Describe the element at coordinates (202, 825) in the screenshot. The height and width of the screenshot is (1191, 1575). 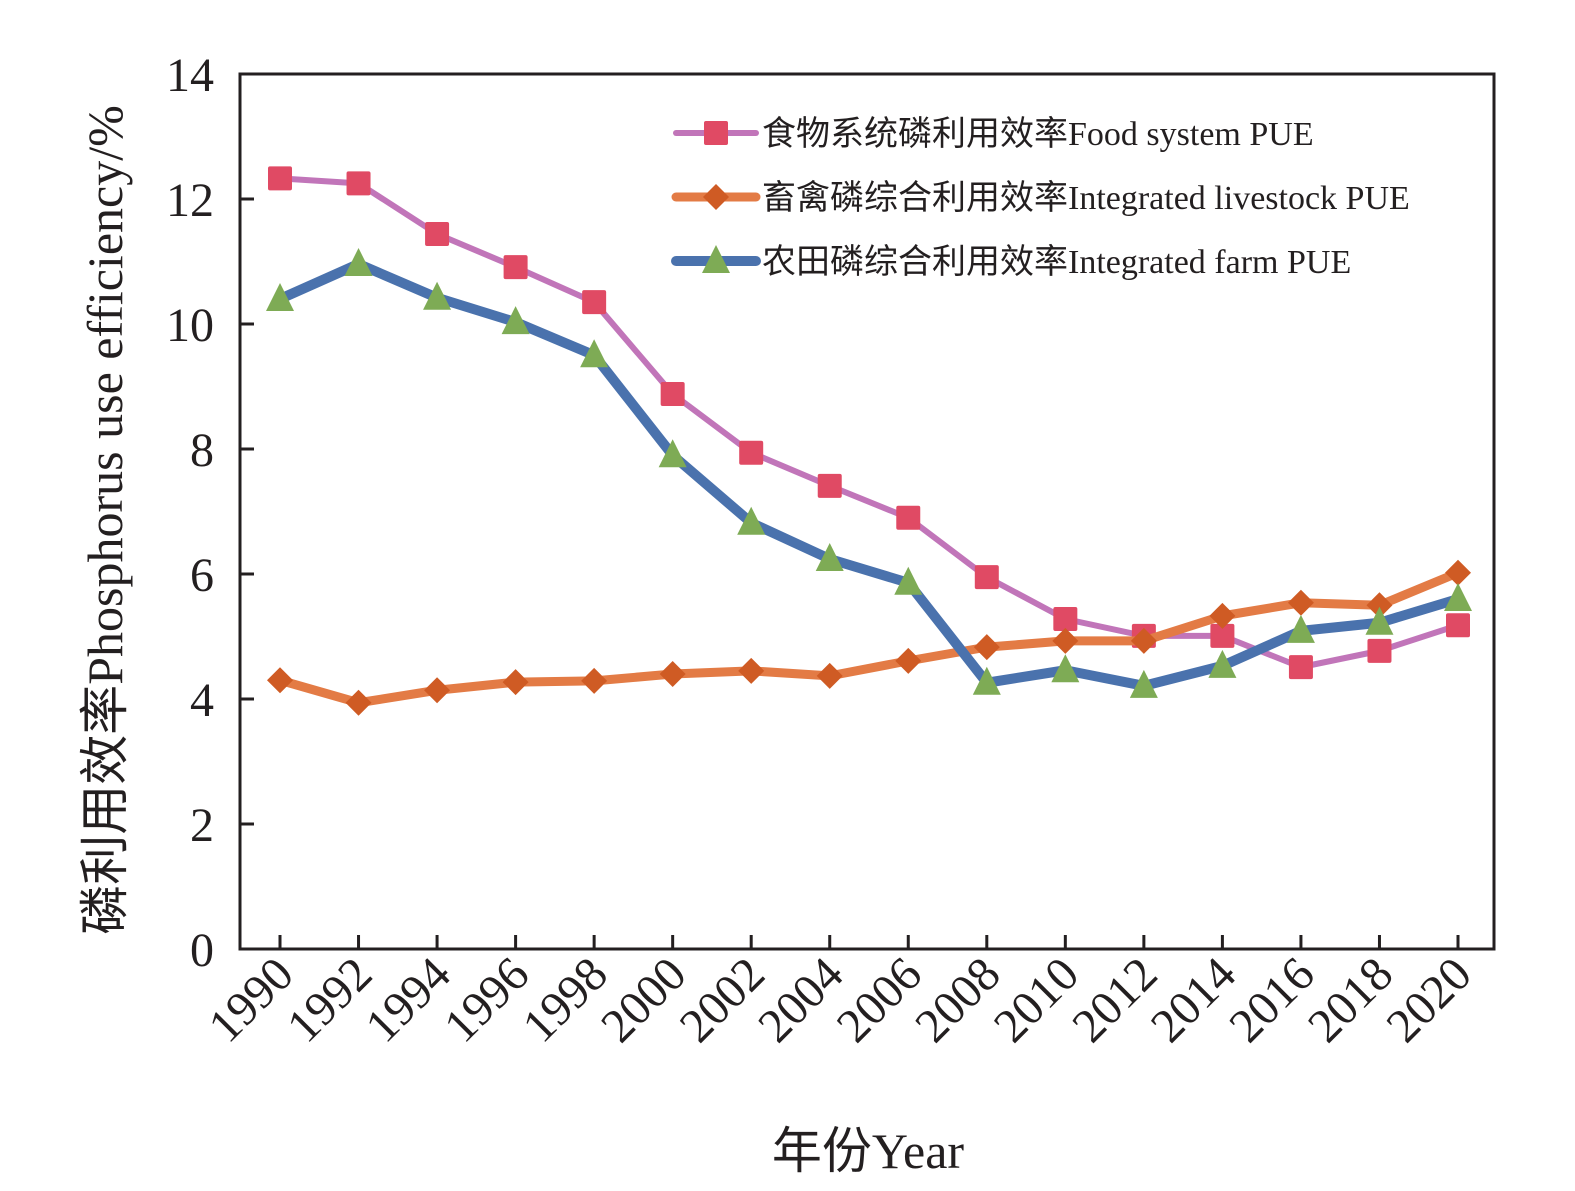
I see `y-tick-label: 2` at that location.